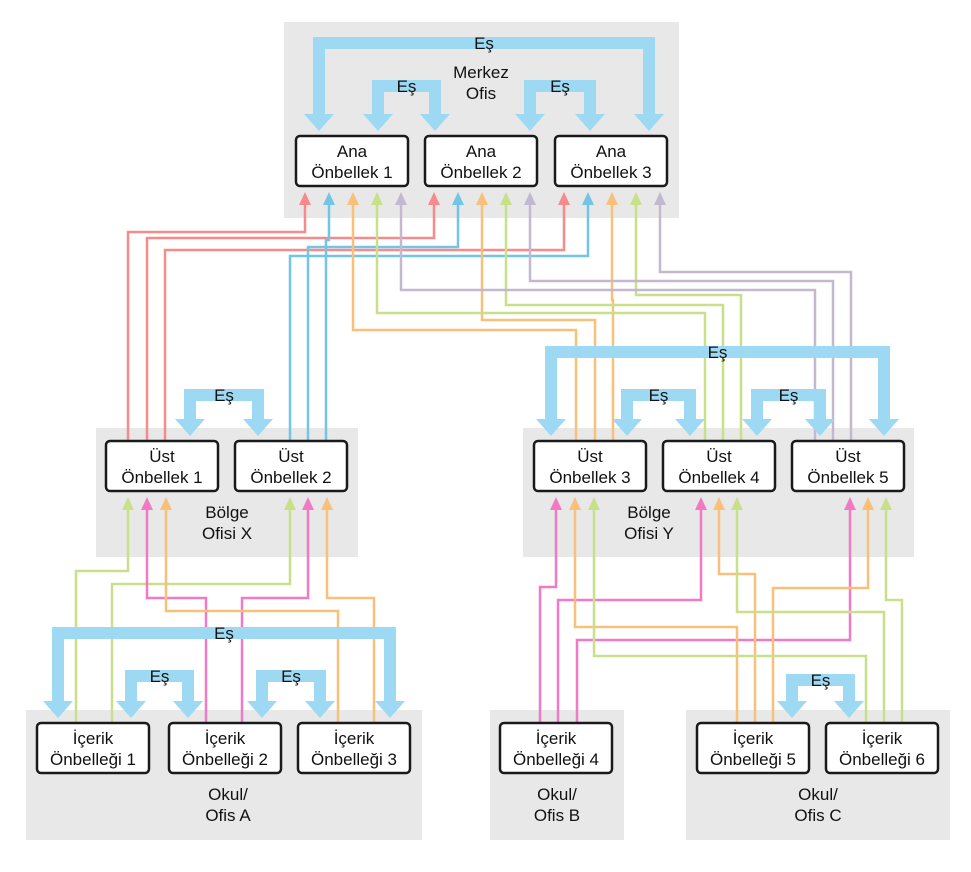 The width and height of the screenshot is (971, 872). I want to click on connection-icerik6-to-ust4, so click(808, 610).